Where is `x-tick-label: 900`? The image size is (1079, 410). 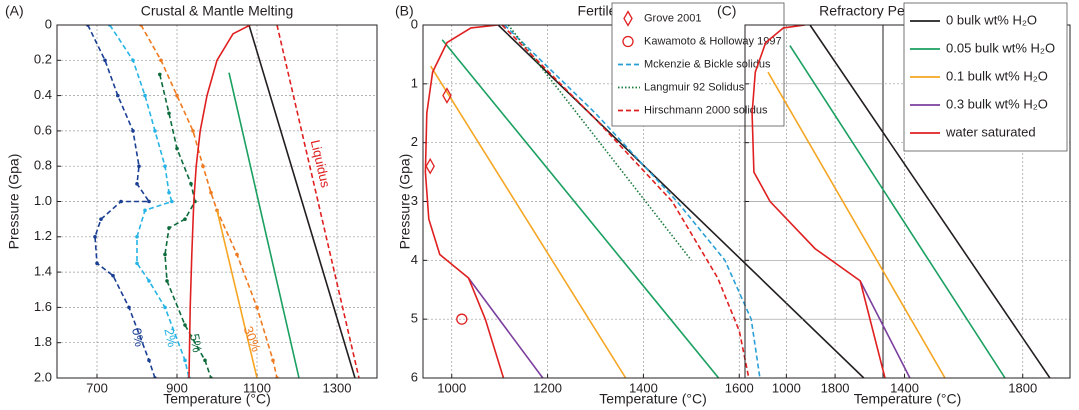
x-tick-label: 900 is located at coordinates (177, 387).